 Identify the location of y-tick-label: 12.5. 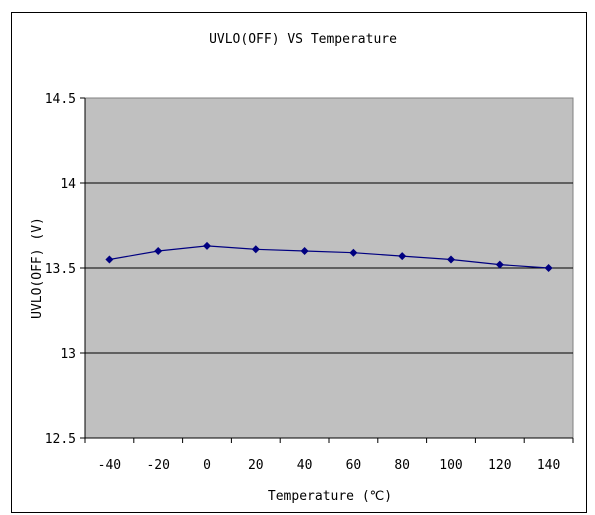
(60, 439).